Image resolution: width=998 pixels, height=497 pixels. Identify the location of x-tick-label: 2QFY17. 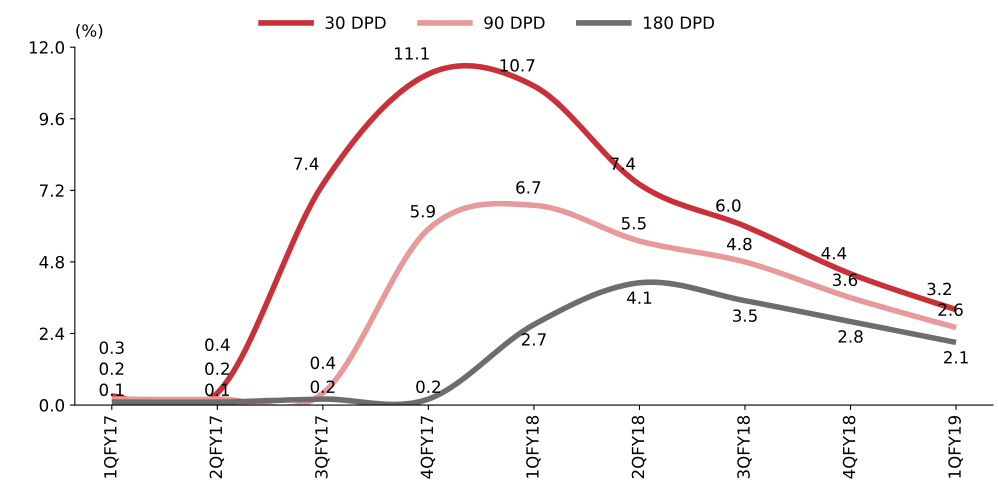
(217, 447).